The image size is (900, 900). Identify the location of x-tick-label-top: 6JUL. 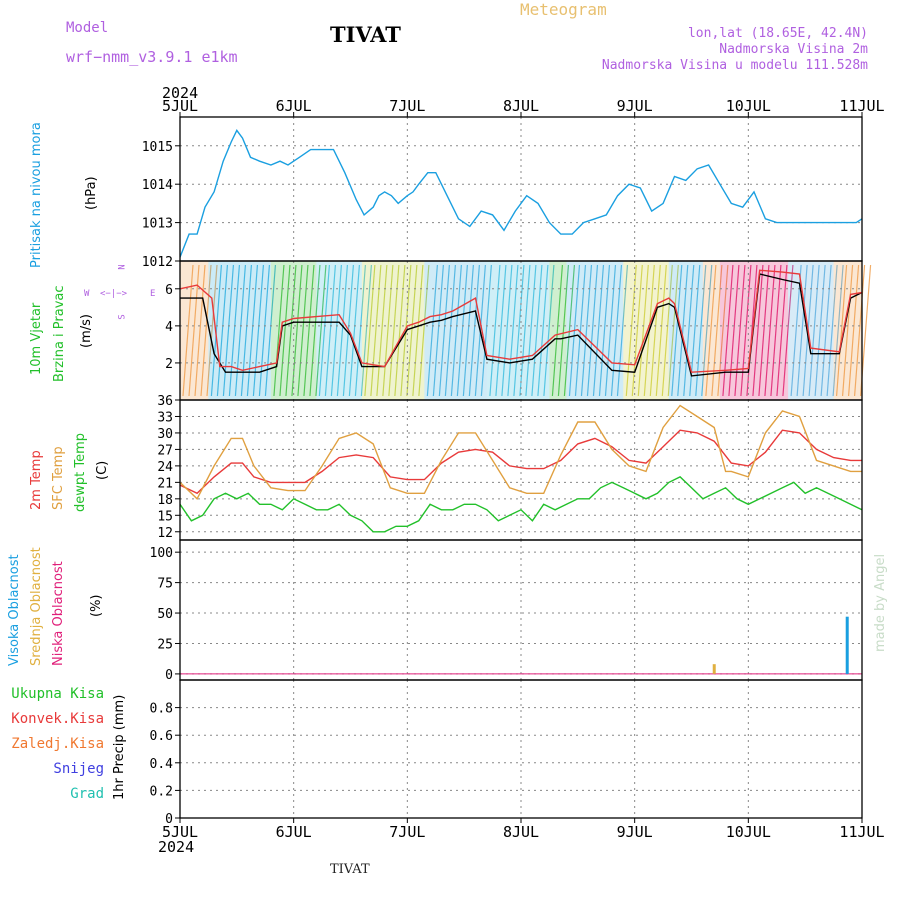
(294, 106).